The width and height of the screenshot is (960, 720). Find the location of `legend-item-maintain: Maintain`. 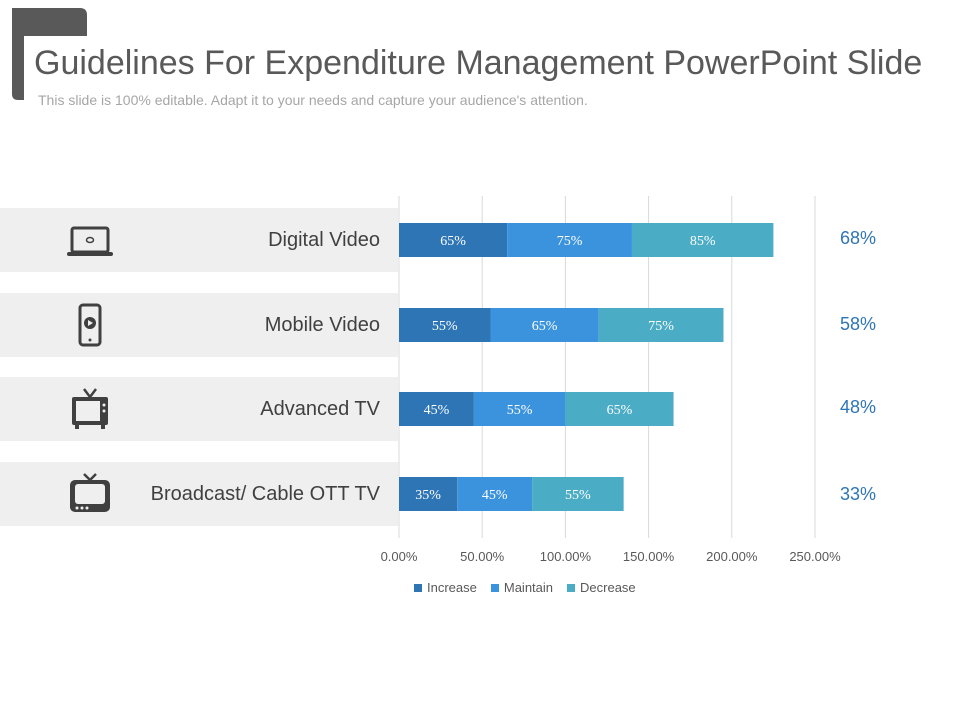

legend-item-maintain: Maintain is located at coordinates (522, 587).